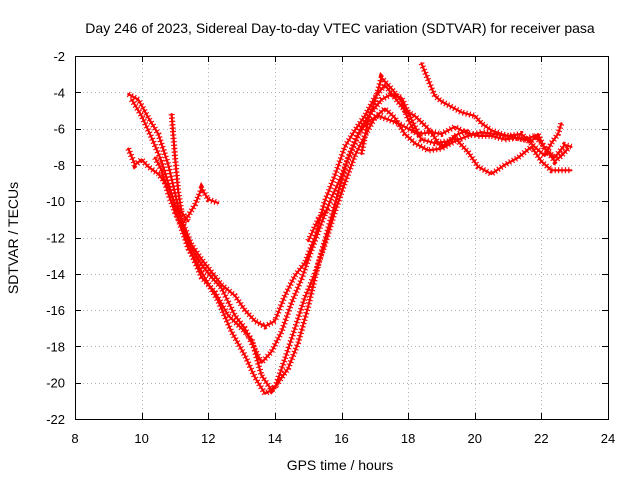  What do you see at coordinates (408, 438) in the screenshot?
I see `x-tick-label: 18` at bounding box center [408, 438].